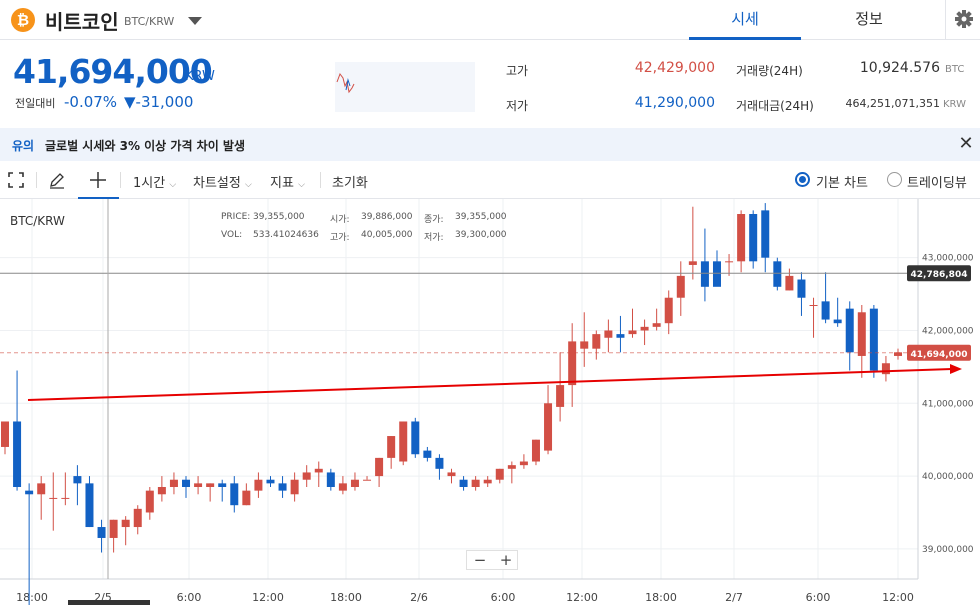  I want to click on legend-open-label: 시가:, so click(340, 220).